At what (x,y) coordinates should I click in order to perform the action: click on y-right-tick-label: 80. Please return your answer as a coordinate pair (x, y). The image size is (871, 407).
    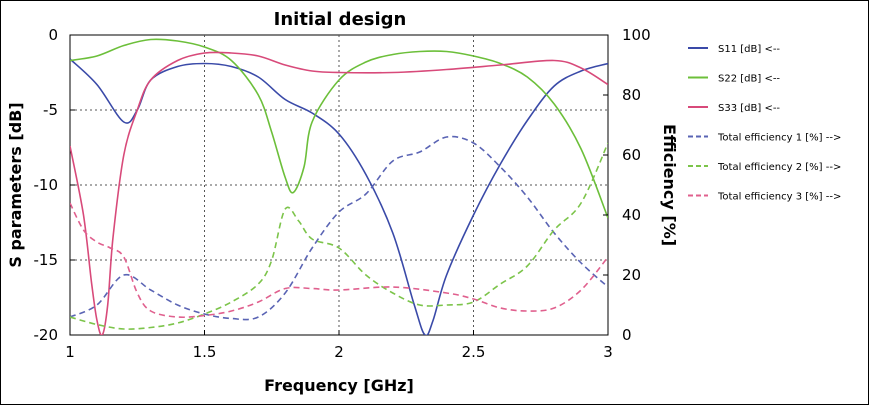
    Looking at the image, I should click on (631, 95).